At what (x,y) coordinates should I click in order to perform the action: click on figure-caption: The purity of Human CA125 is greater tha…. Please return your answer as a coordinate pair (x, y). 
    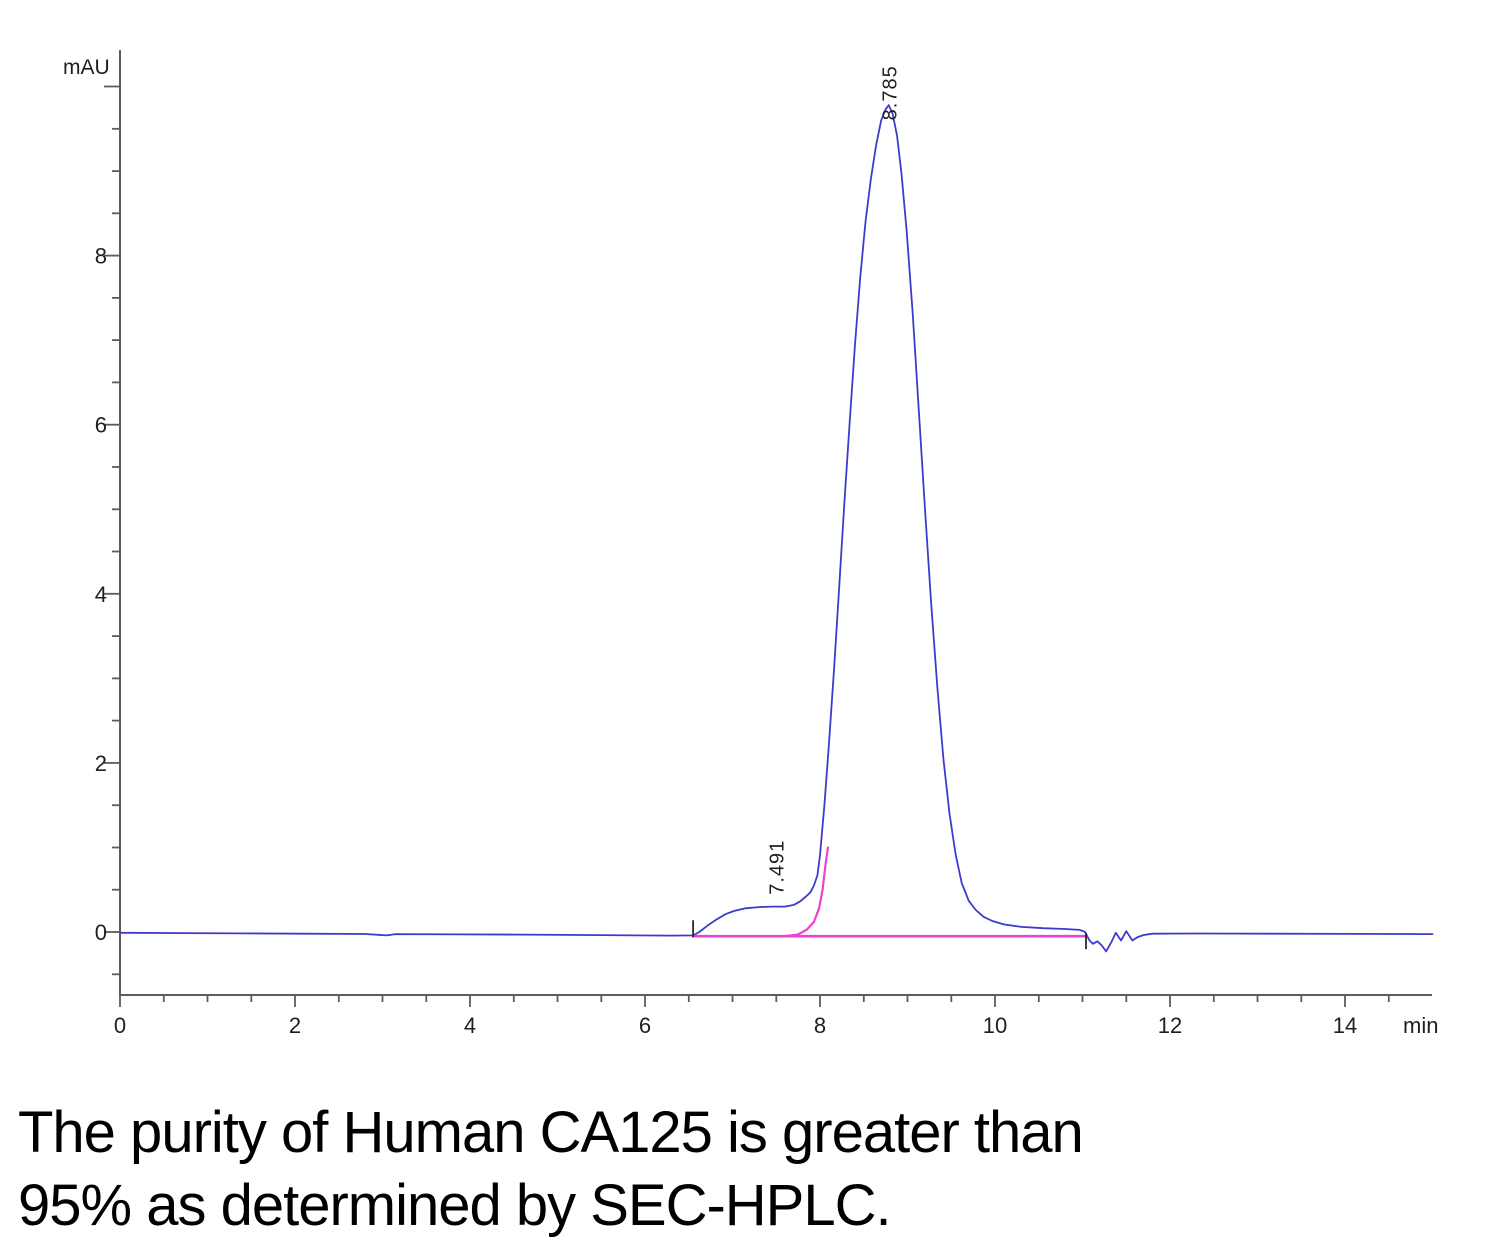
    Looking at the image, I should click on (551, 1169).